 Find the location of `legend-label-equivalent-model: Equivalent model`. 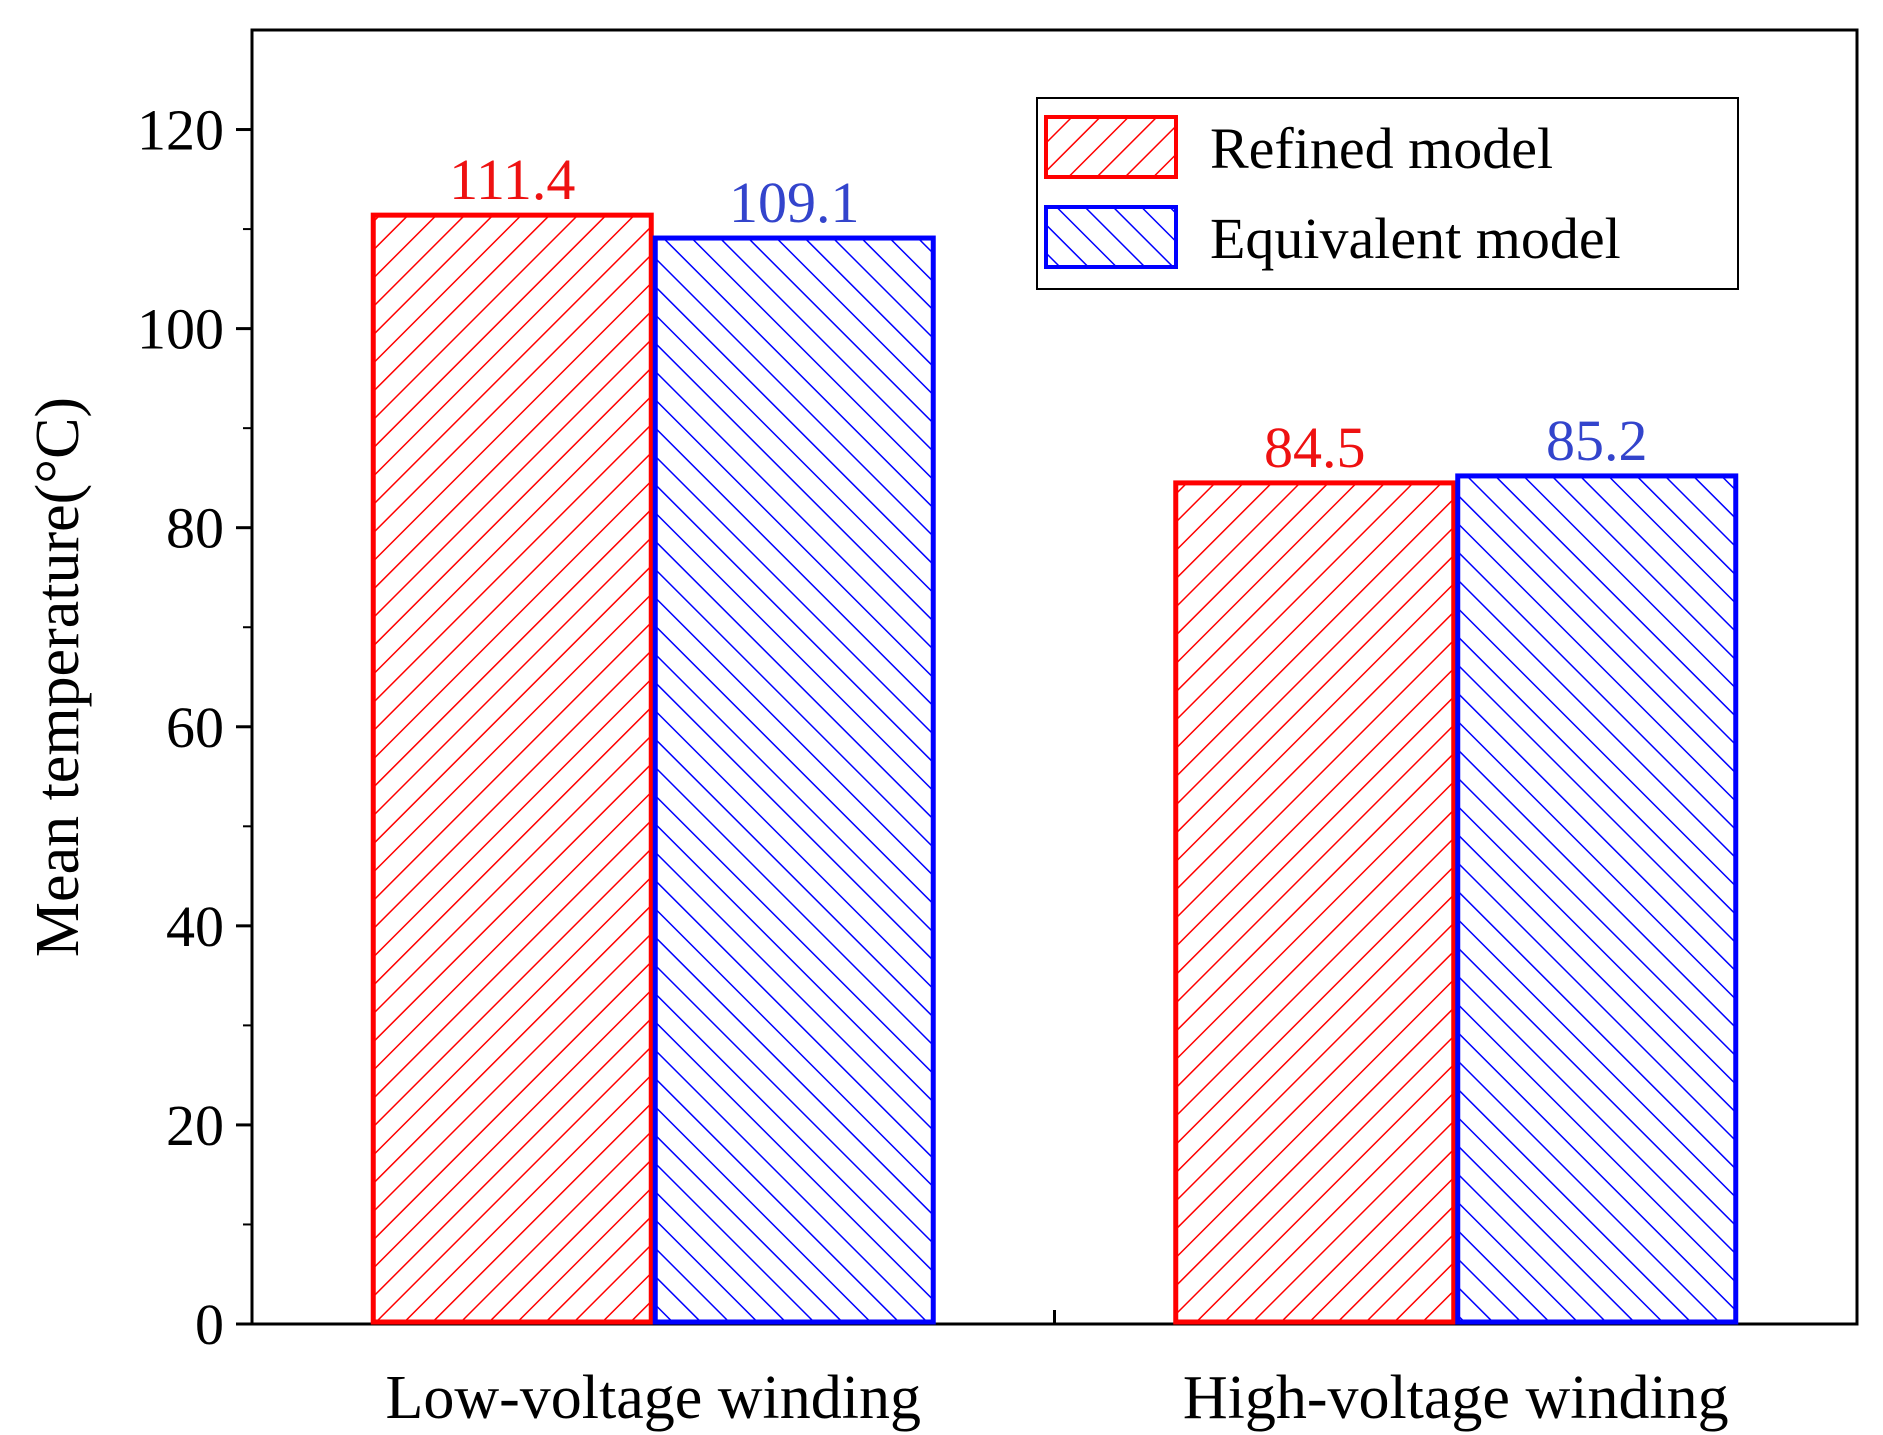

legend-label-equivalent-model: Equivalent model is located at coordinates (1415, 238).